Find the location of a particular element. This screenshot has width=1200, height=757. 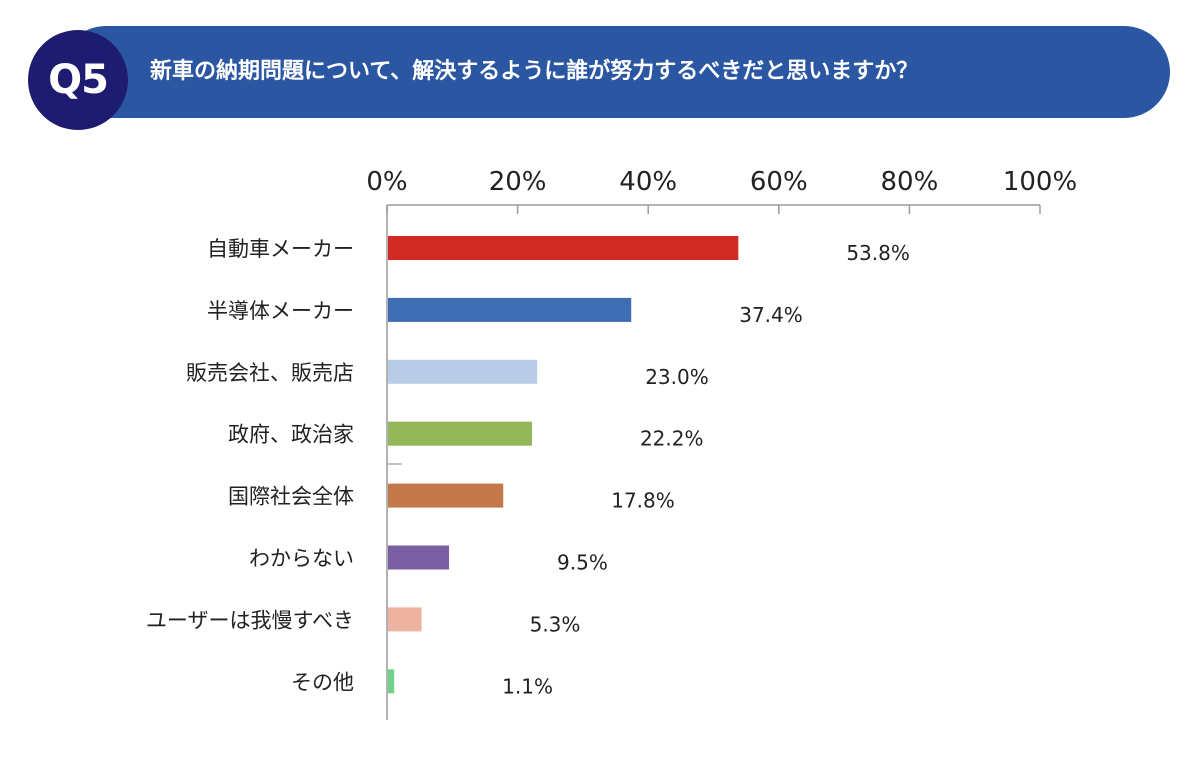

category-label: 販売会社、販売店 is located at coordinates (270, 373).